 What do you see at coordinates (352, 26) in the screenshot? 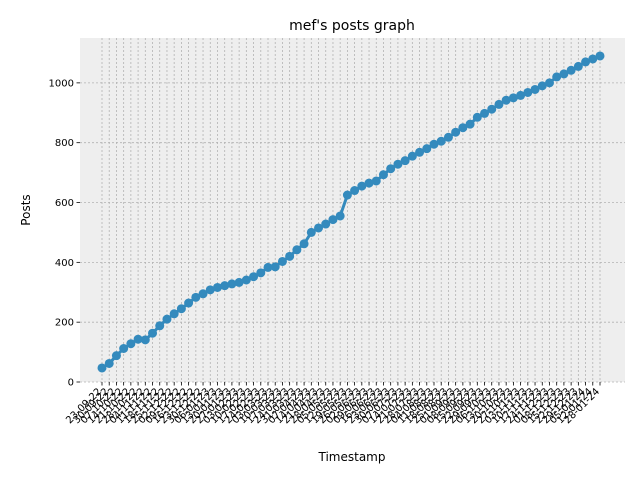
I see `chart-title: mef's posts graph` at bounding box center [352, 26].